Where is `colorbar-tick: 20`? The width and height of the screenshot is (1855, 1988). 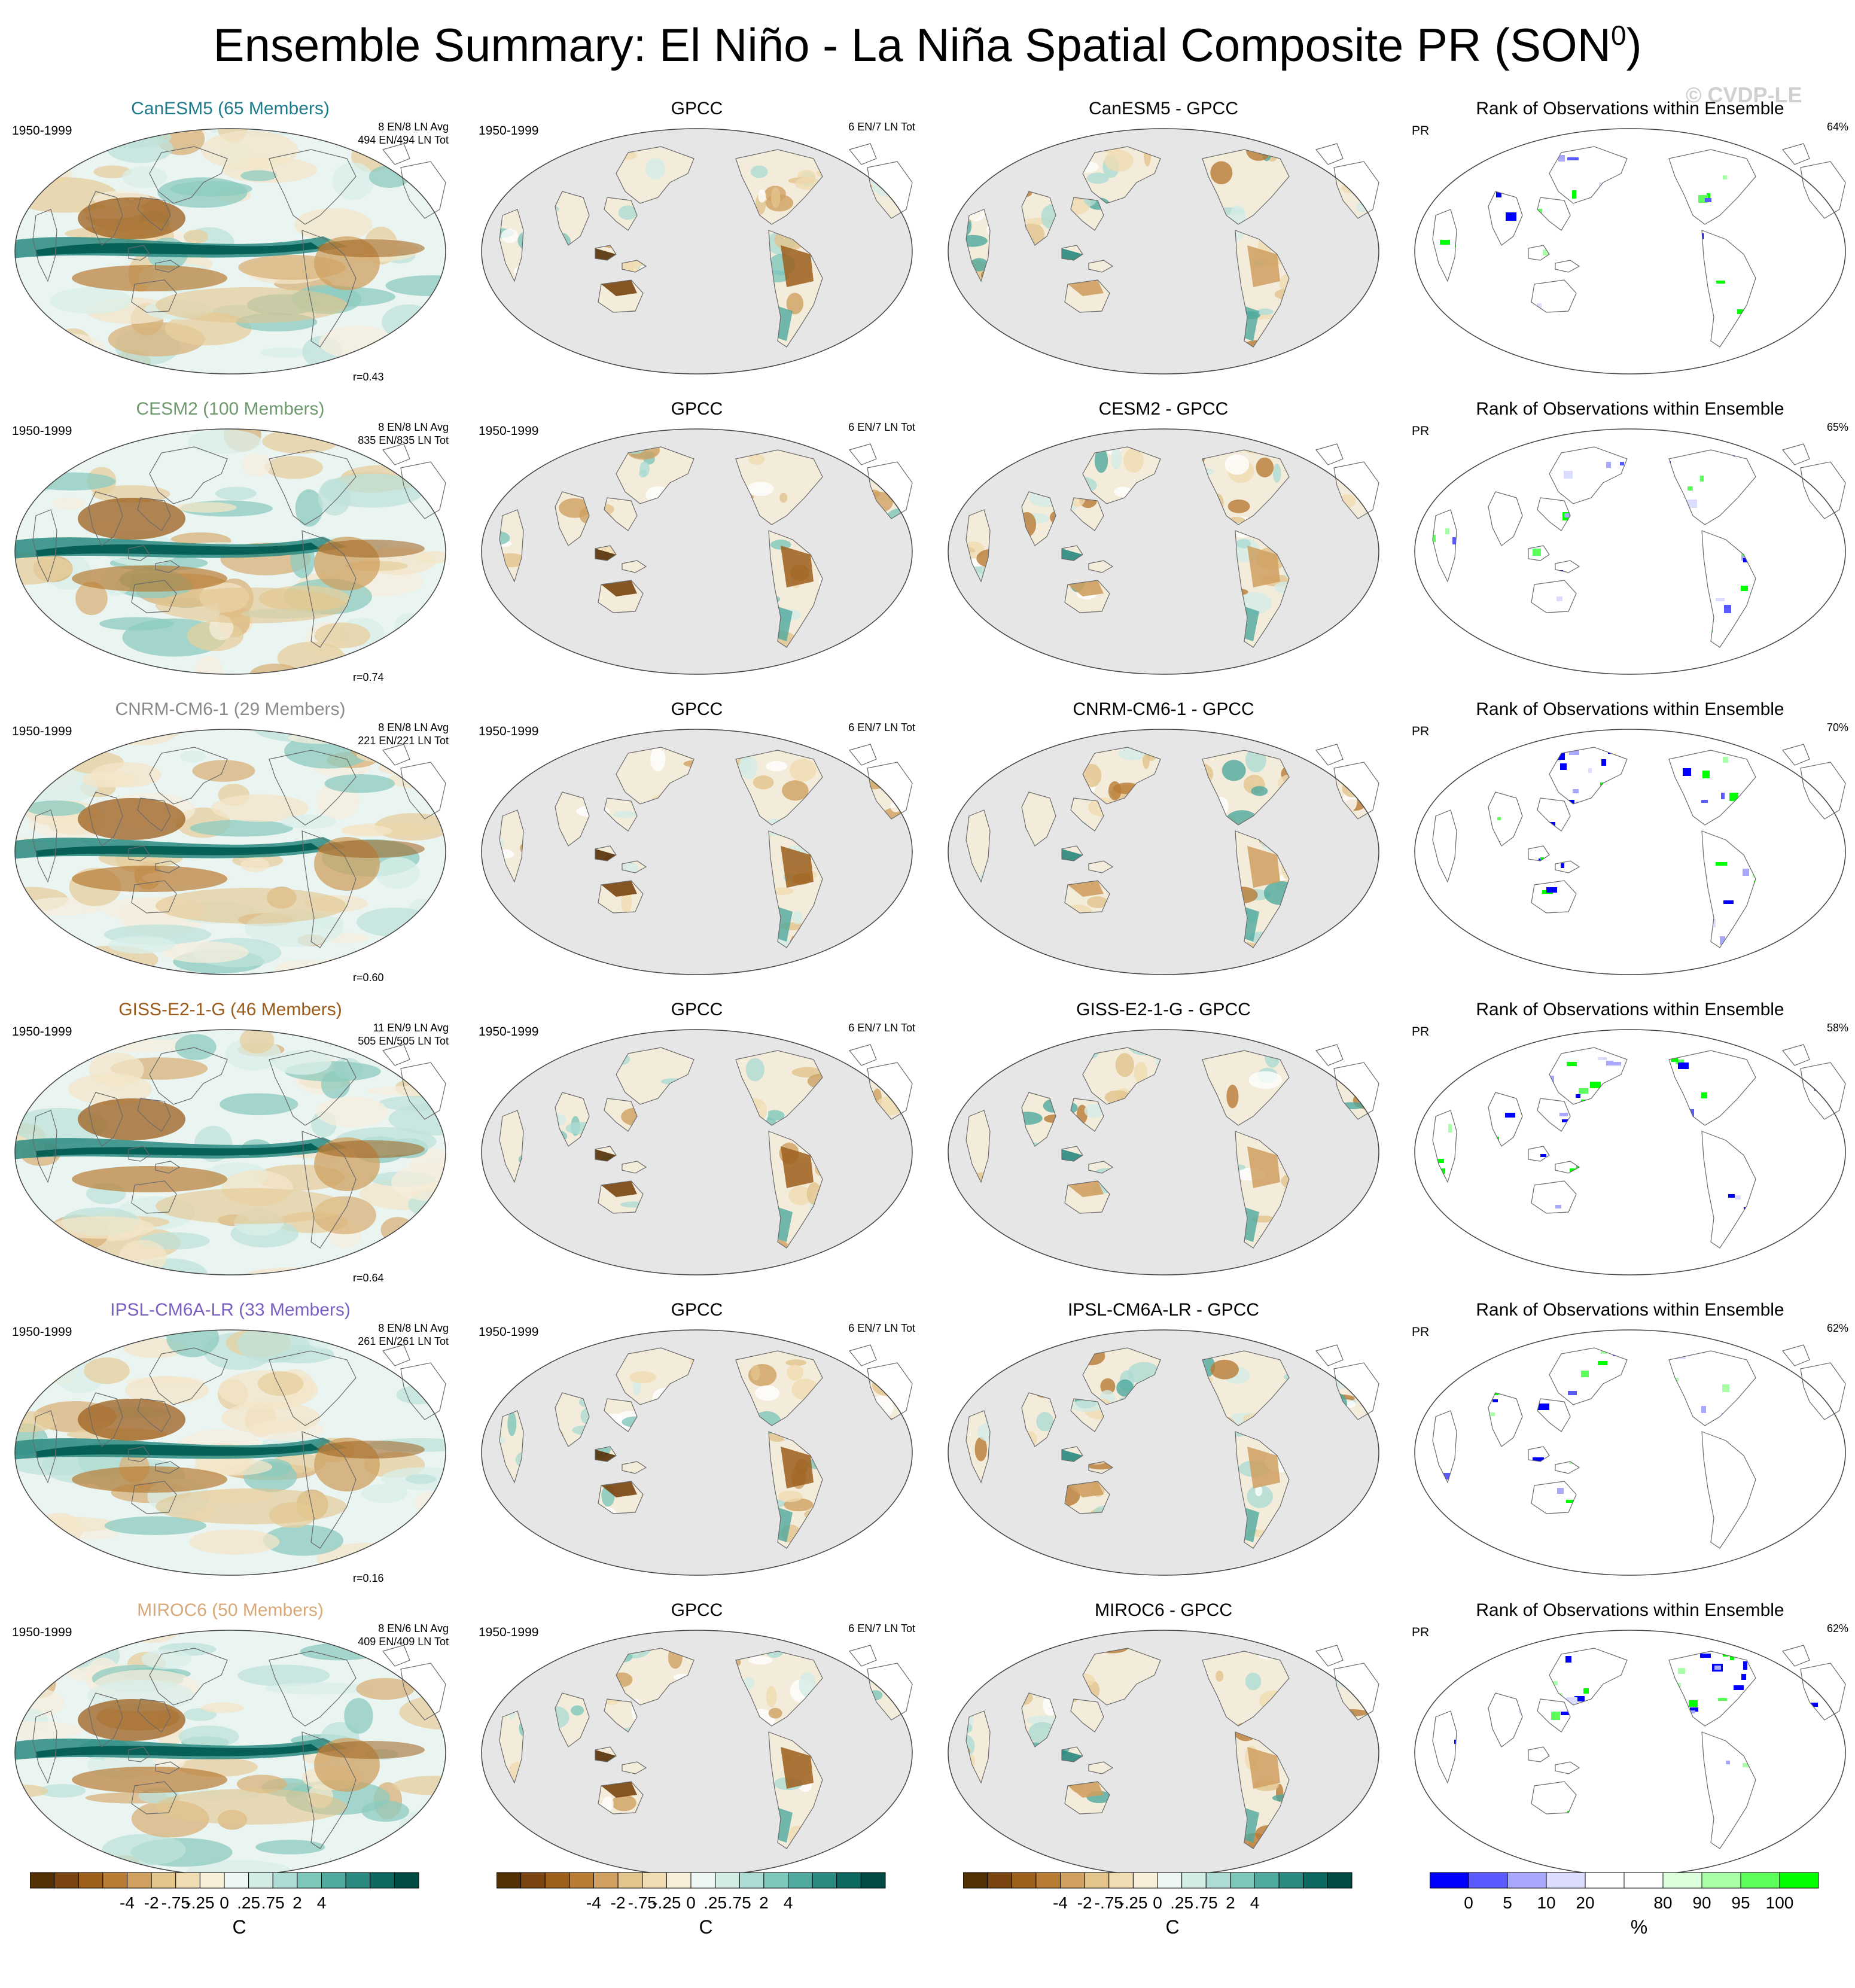 colorbar-tick: 20 is located at coordinates (1585, 1902).